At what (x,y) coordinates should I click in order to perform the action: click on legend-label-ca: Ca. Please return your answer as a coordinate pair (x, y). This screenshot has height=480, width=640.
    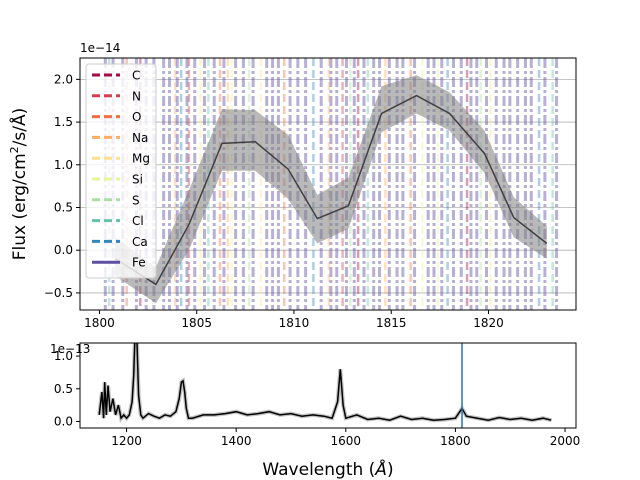
    Looking at the image, I should click on (140, 242).